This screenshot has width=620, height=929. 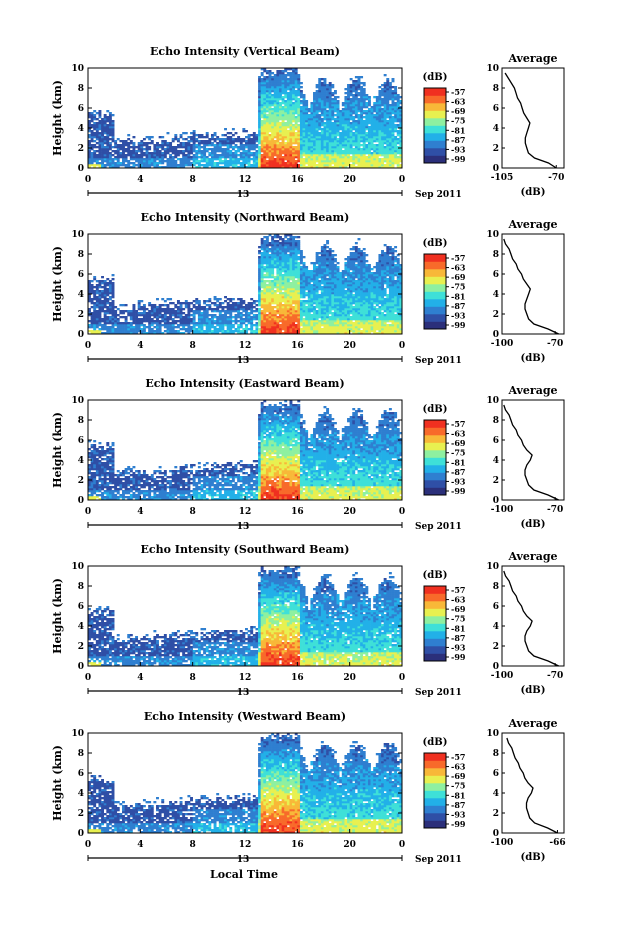 I want to click on colorbar-tick-label: -63, so click(x=458, y=102).